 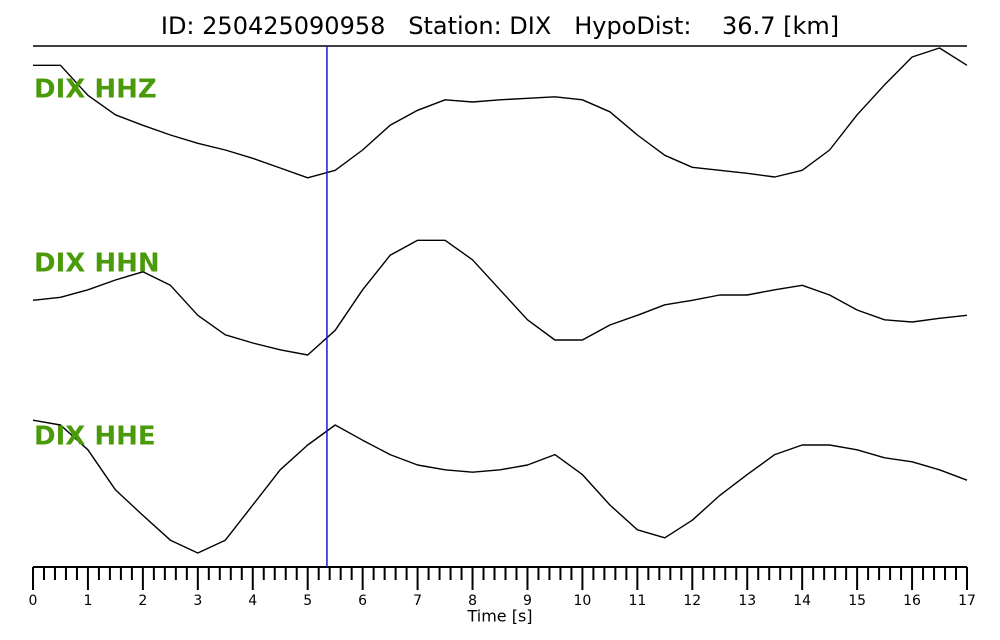 I want to click on x-tick-label: 14, so click(x=802, y=601).